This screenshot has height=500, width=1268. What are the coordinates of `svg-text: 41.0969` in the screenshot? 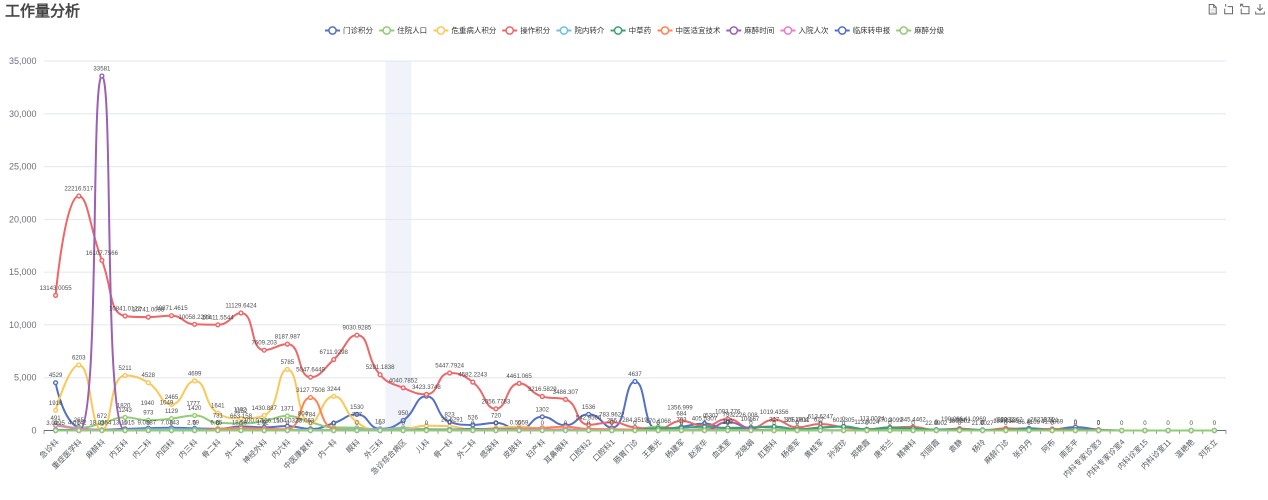 It's located at (975, 419).